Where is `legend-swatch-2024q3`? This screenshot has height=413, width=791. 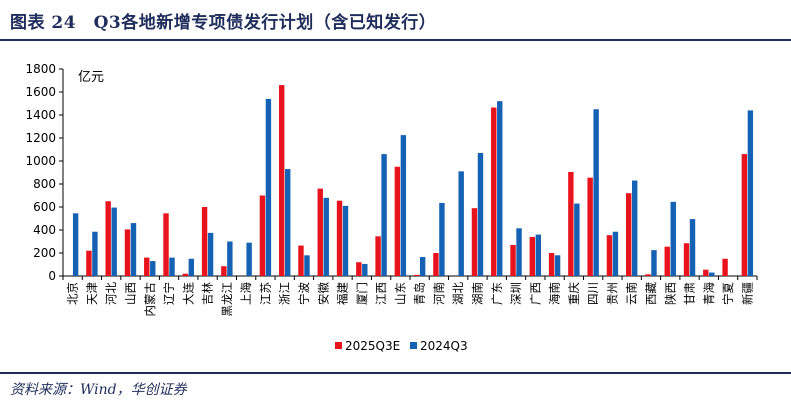
legend-swatch-2024q3 is located at coordinates (413, 345).